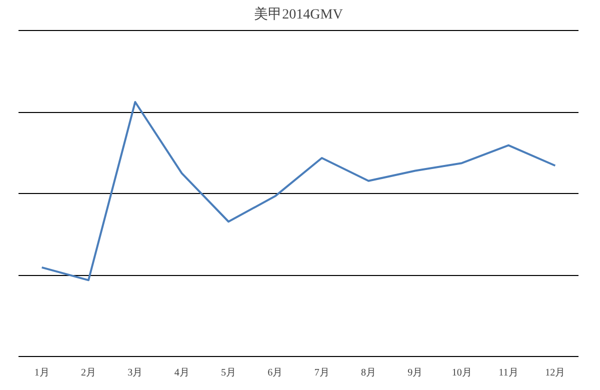  Describe the element at coordinates (462, 373) in the screenshot. I see `x-tick-label: 10月` at that location.